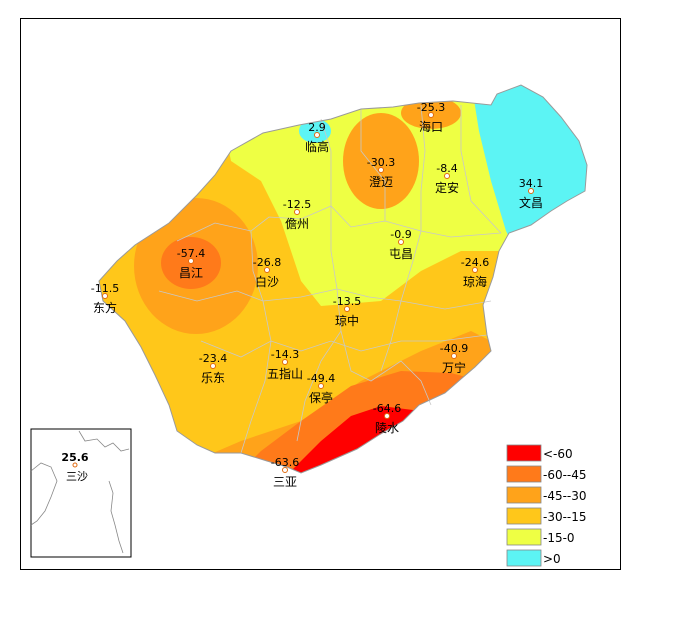 This screenshot has width=691, height=624. What do you see at coordinates (297, 204) in the screenshot?
I see `station-value: -12.5` at bounding box center [297, 204].